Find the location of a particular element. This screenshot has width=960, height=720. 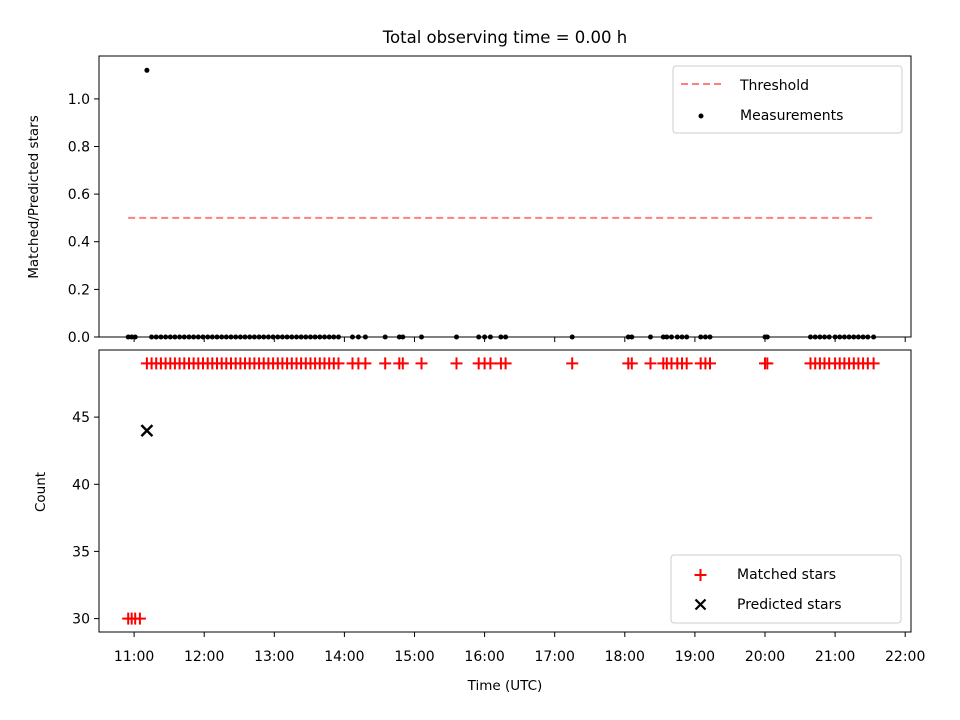

x-tick-label: 14:00 is located at coordinates (344, 657).